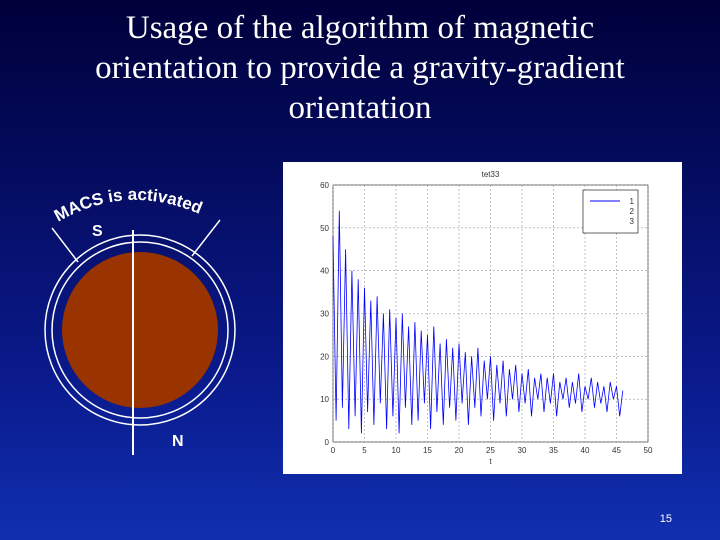 The width and height of the screenshot is (720, 540). I want to click on chart-title: tet33, so click(491, 174).